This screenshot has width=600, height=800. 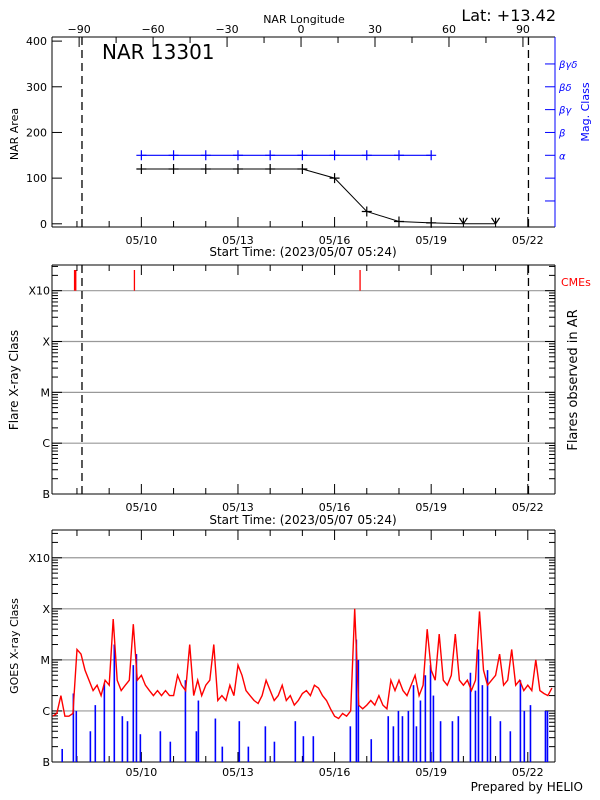 I want to click on lat-label: Lat: +13.42, so click(x=508, y=15).